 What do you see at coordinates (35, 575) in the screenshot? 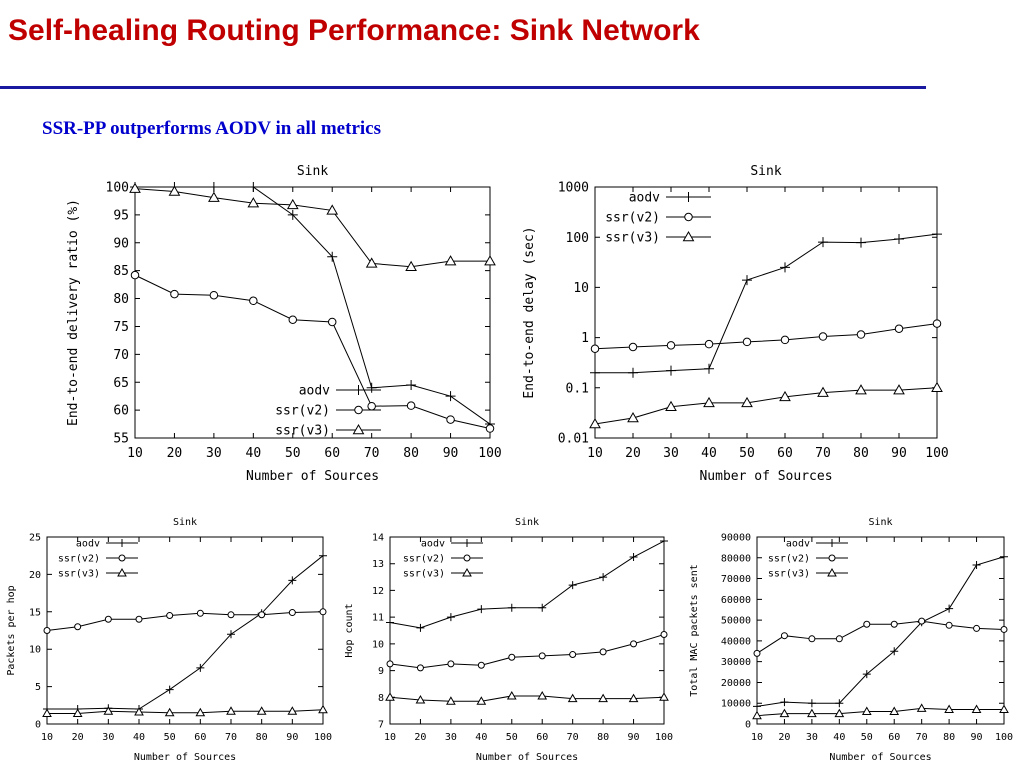
I see `y-tick-label: 20` at bounding box center [35, 575].